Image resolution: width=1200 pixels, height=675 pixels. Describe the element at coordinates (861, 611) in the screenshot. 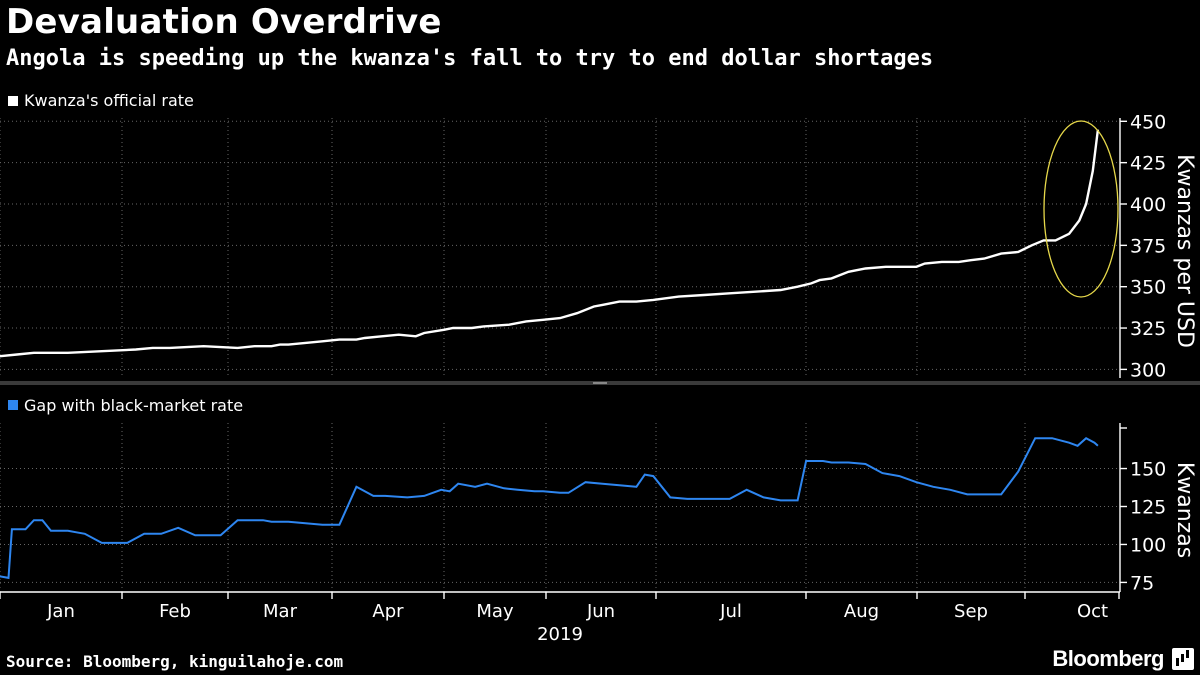

I see `x-tick-label: Aug` at that location.